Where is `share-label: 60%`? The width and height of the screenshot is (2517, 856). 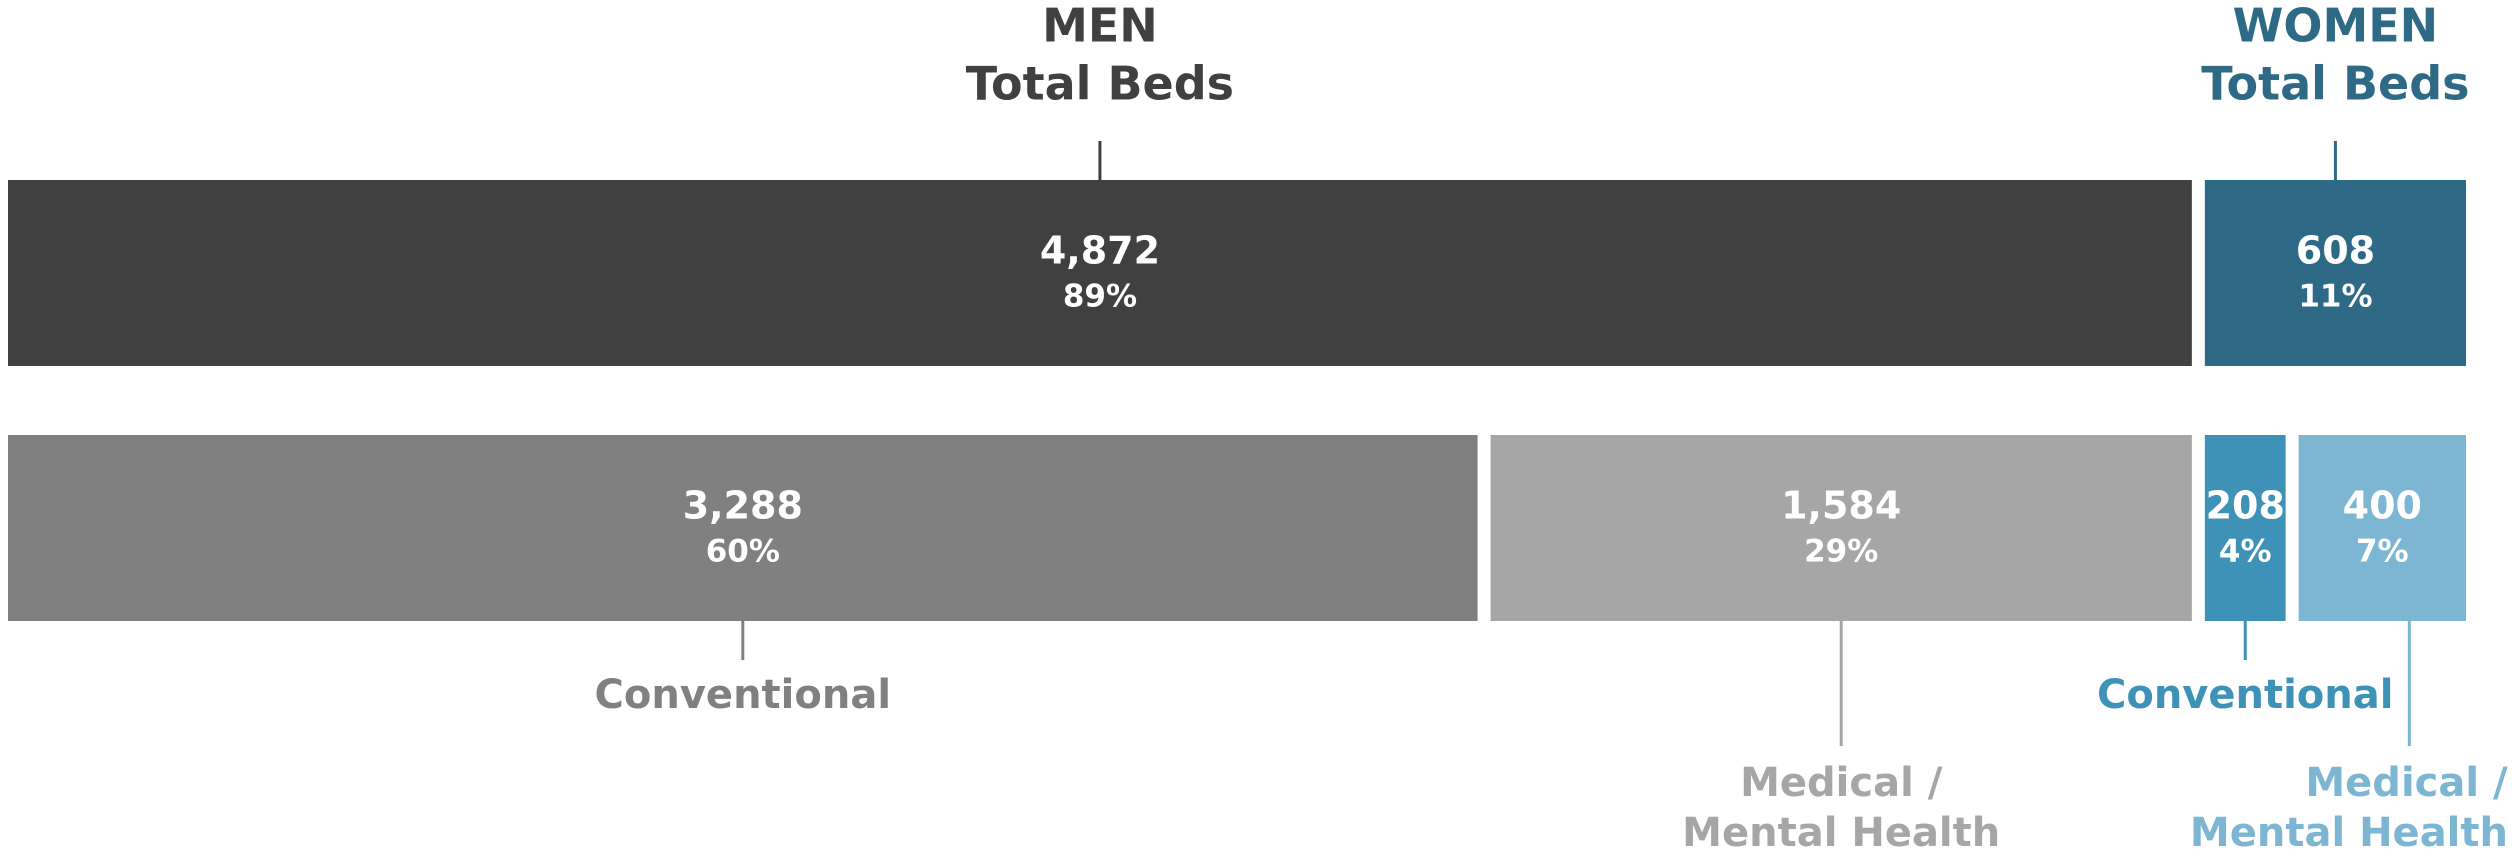 share-label: 60% is located at coordinates (743, 552).